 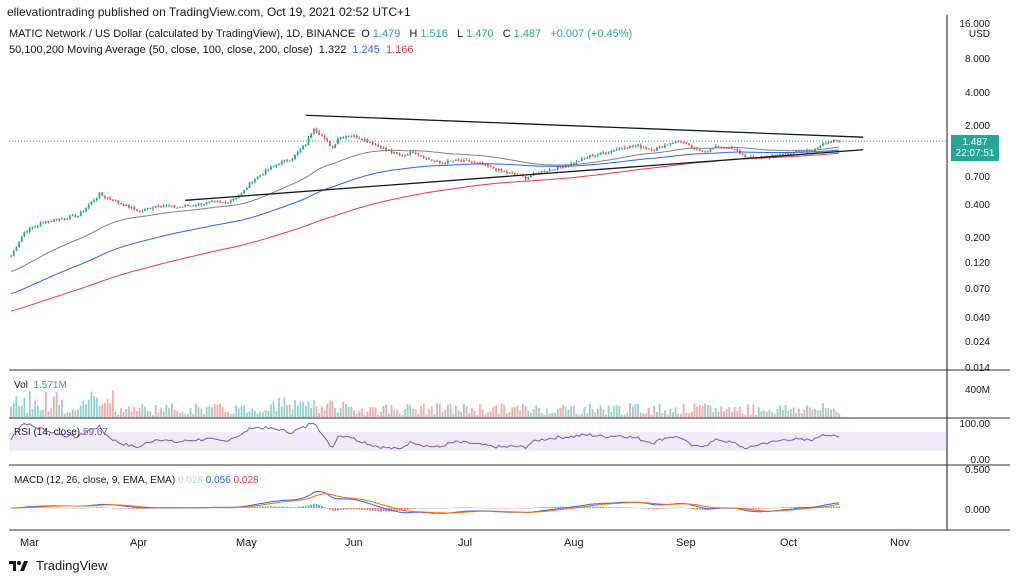 What do you see at coordinates (465, 543) in the screenshot?
I see `time-tick: Jul` at bounding box center [465, 543].